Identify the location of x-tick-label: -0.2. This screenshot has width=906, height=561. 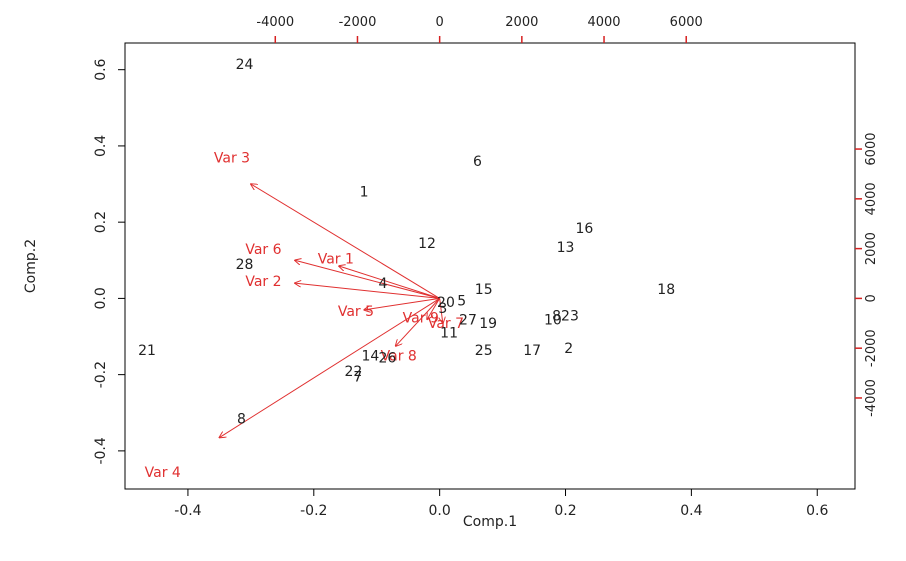
(313, 511).